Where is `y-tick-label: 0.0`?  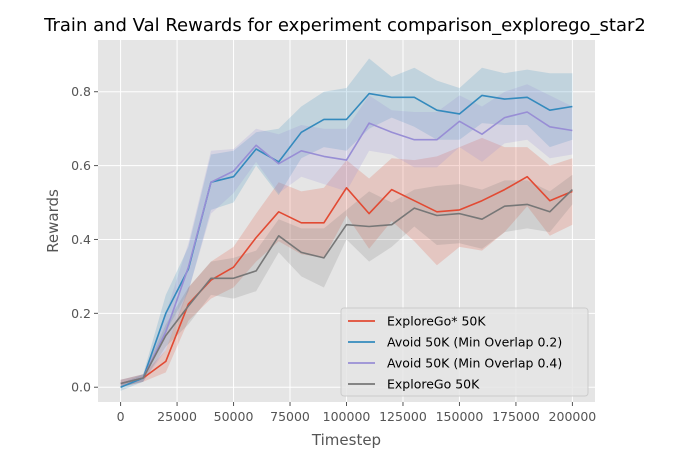 y-tick-label: 0.0 is located at coordinates (81, 387).